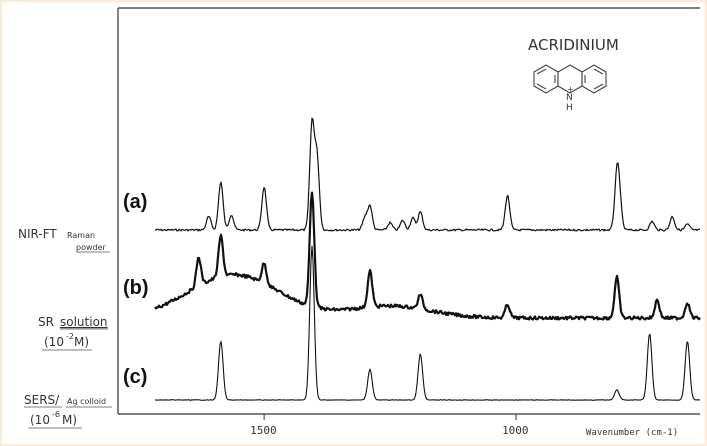  Describe the element at coordinates (37, 234) in the screenshot. I see `label-a-line1: NIR-FT` at that location.